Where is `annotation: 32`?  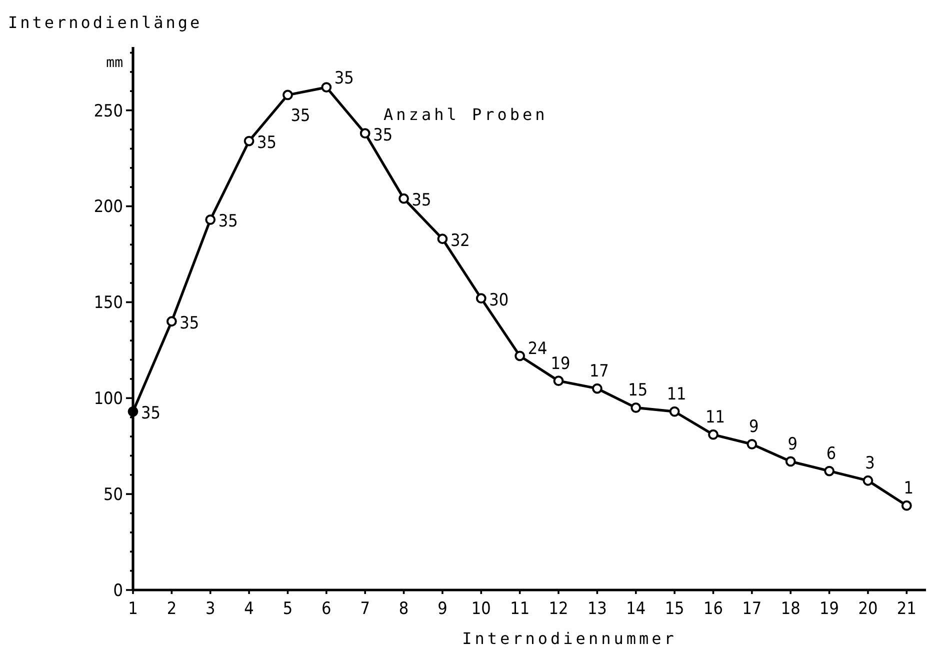 annotation: 32 is located at coordinates (460, 240).